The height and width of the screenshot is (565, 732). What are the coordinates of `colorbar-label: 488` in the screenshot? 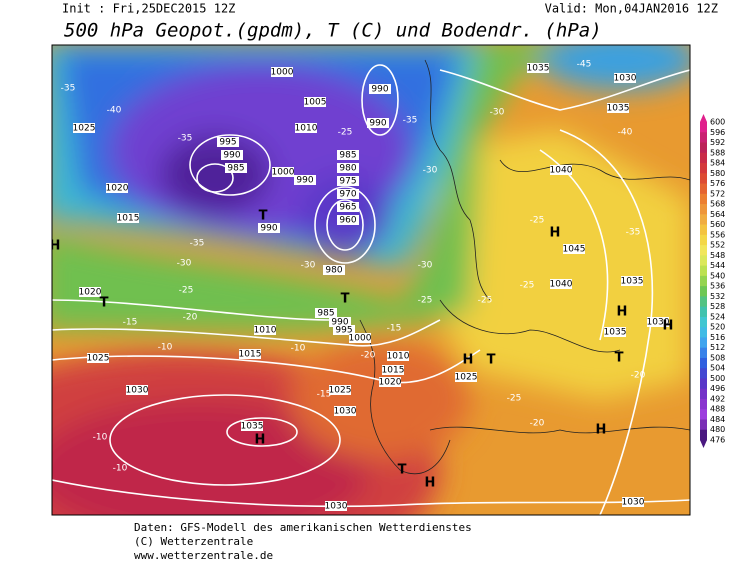 It's located at (717, 409).